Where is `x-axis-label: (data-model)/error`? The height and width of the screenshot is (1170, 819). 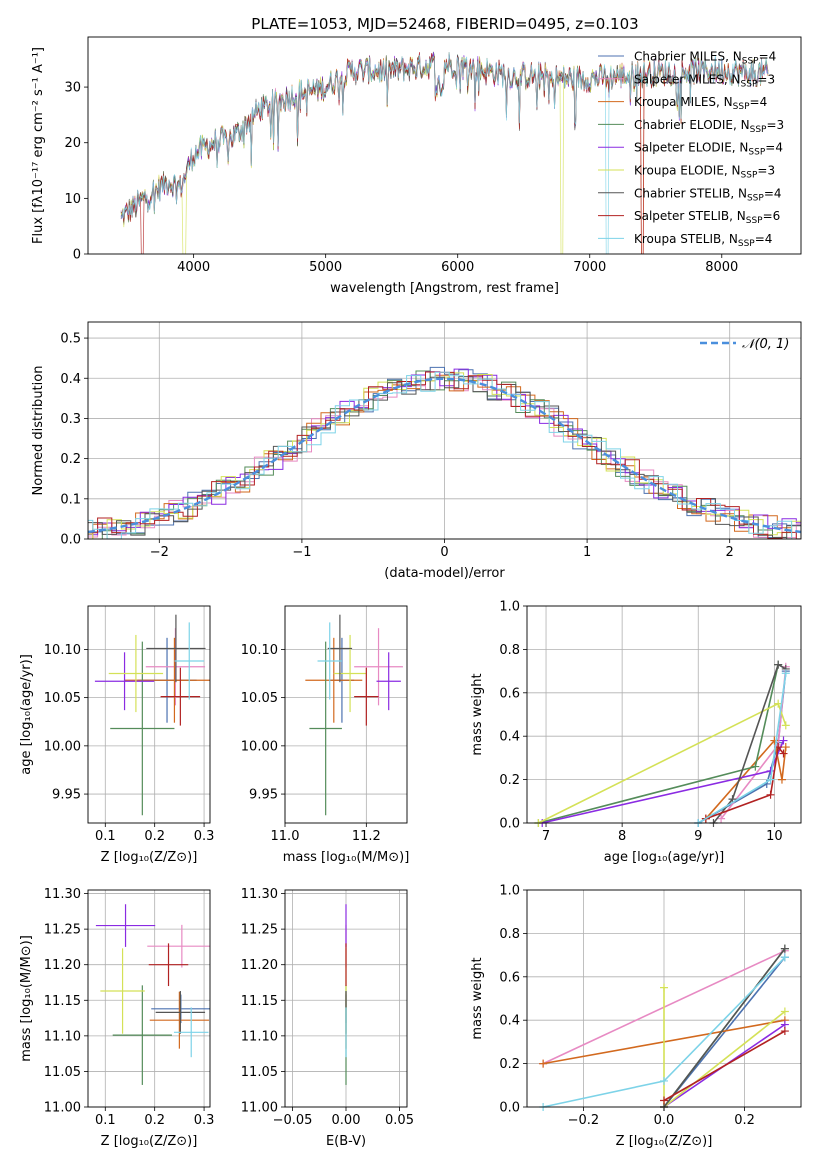
x-axis-label: (data-model)/error is located at coordinates (444, 573).